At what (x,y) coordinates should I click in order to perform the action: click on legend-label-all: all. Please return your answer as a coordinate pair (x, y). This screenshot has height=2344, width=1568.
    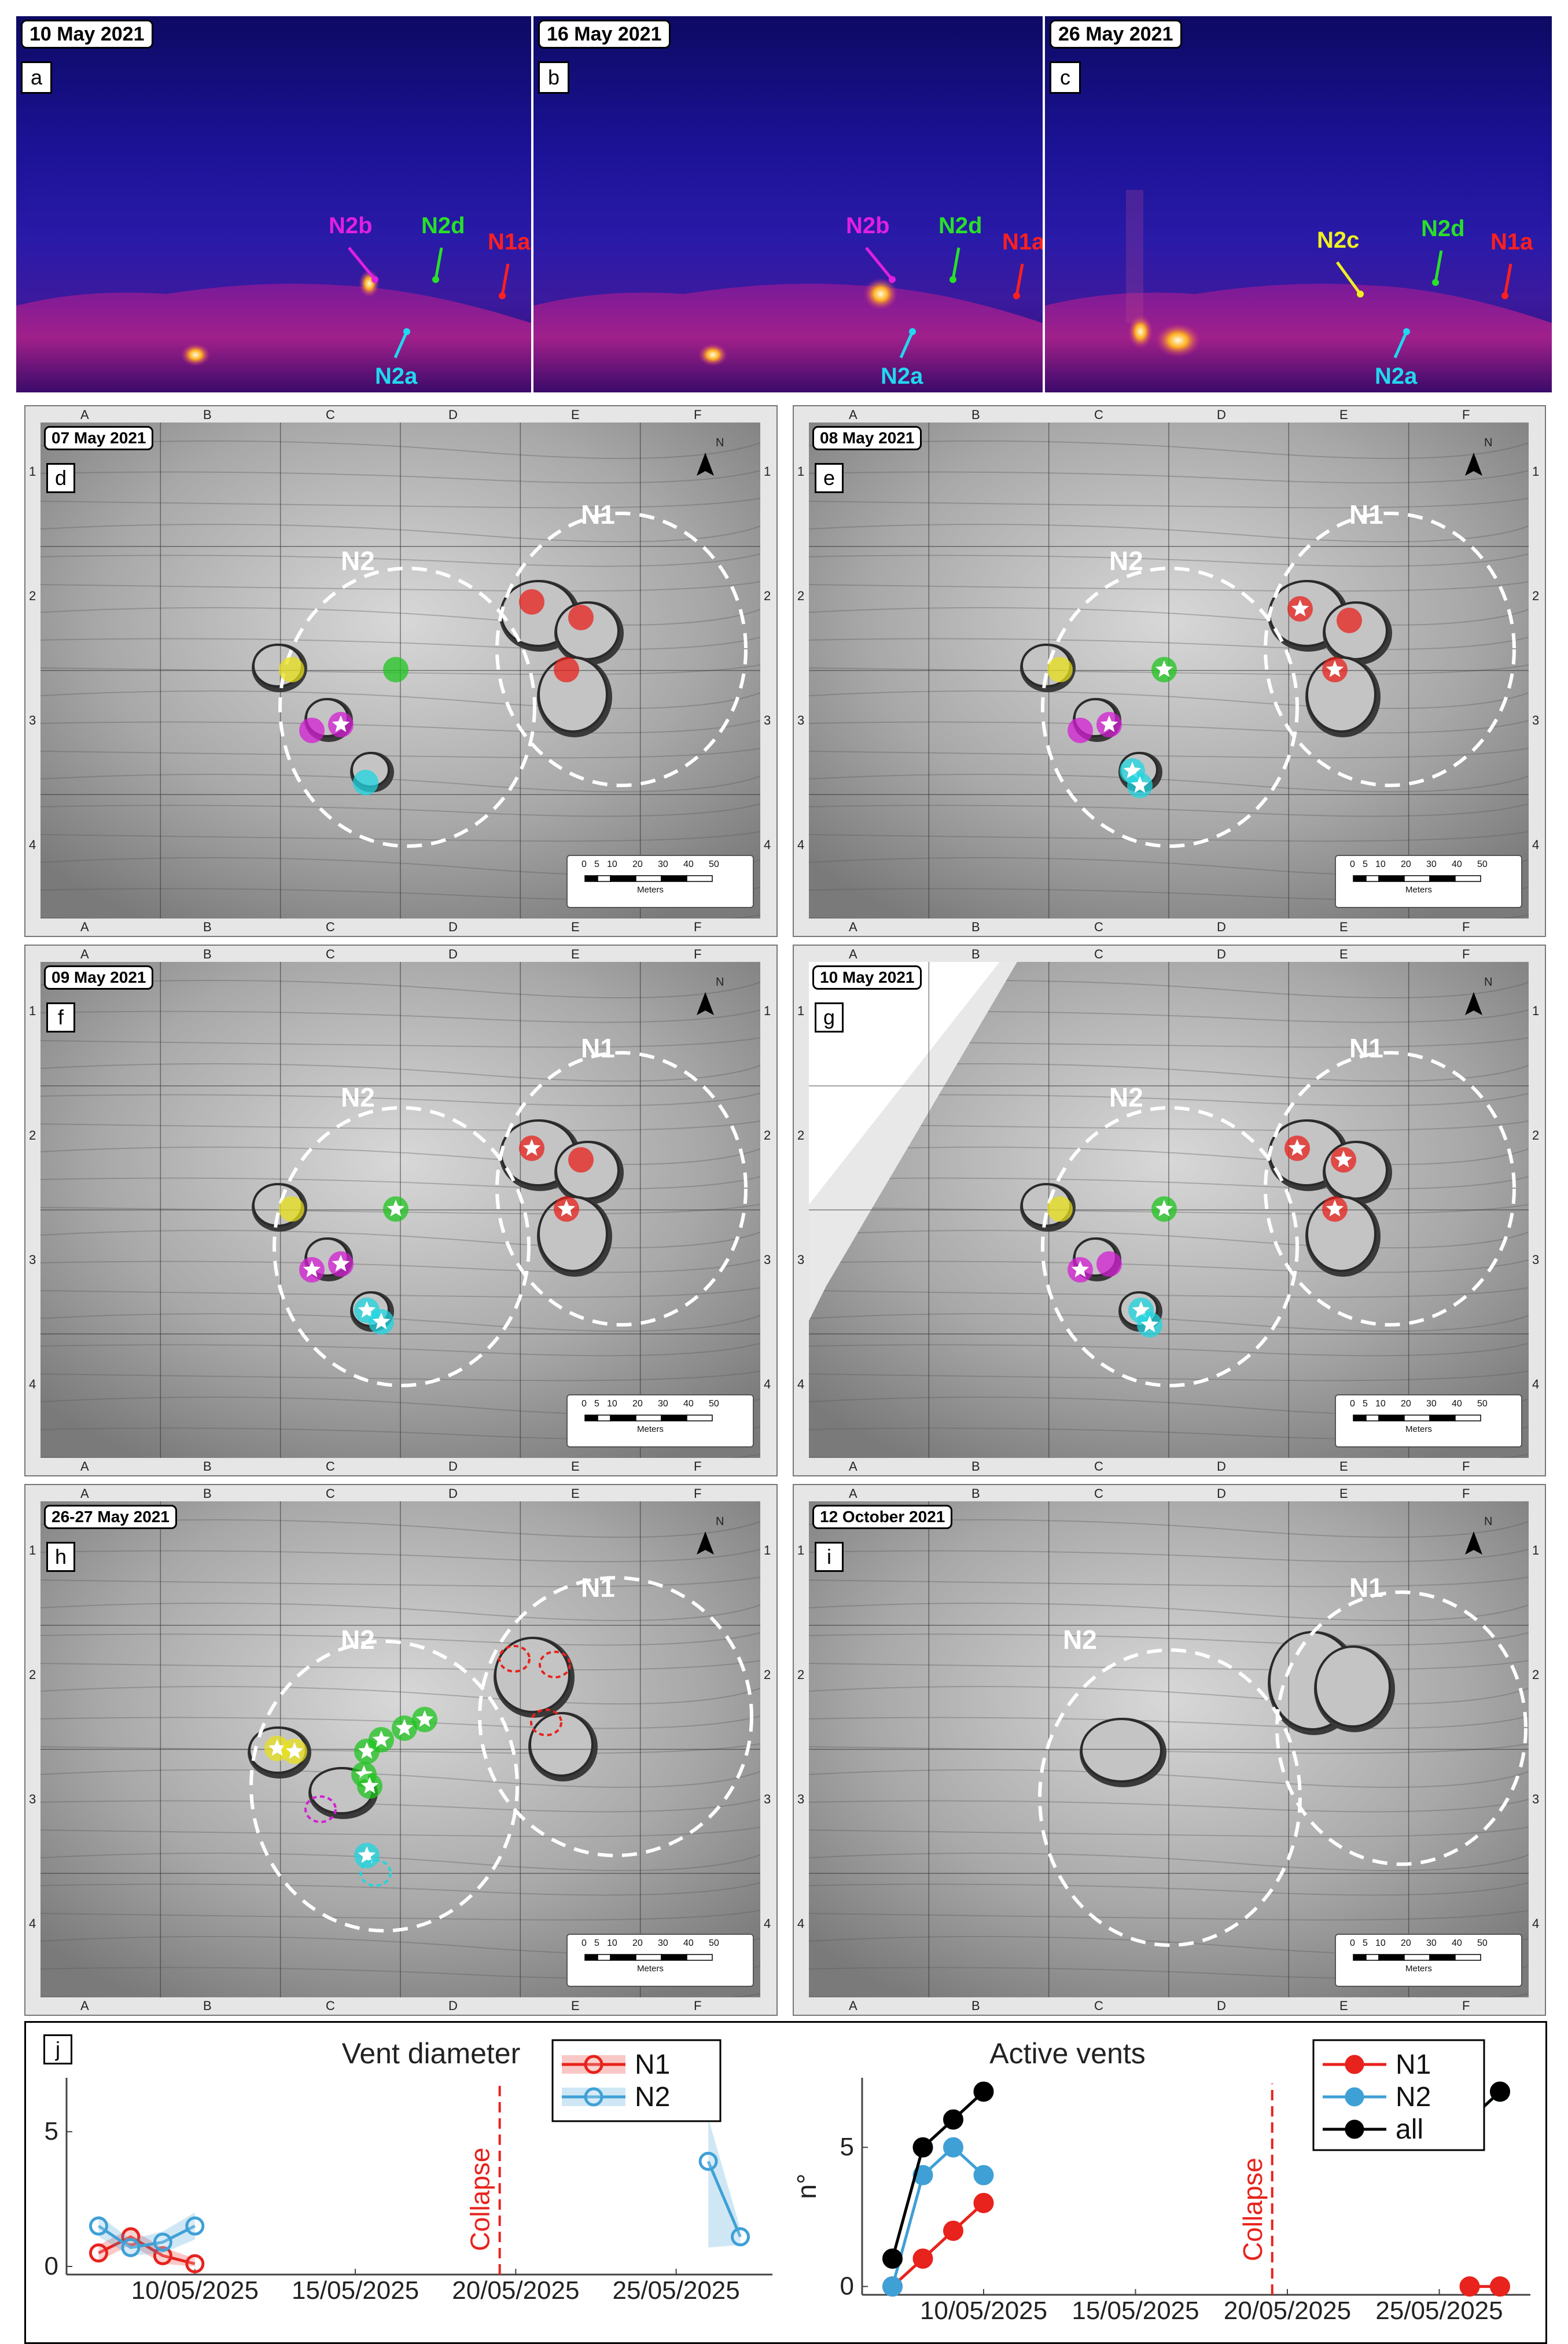
    Looking at the image, I should click on (1409, 2129).